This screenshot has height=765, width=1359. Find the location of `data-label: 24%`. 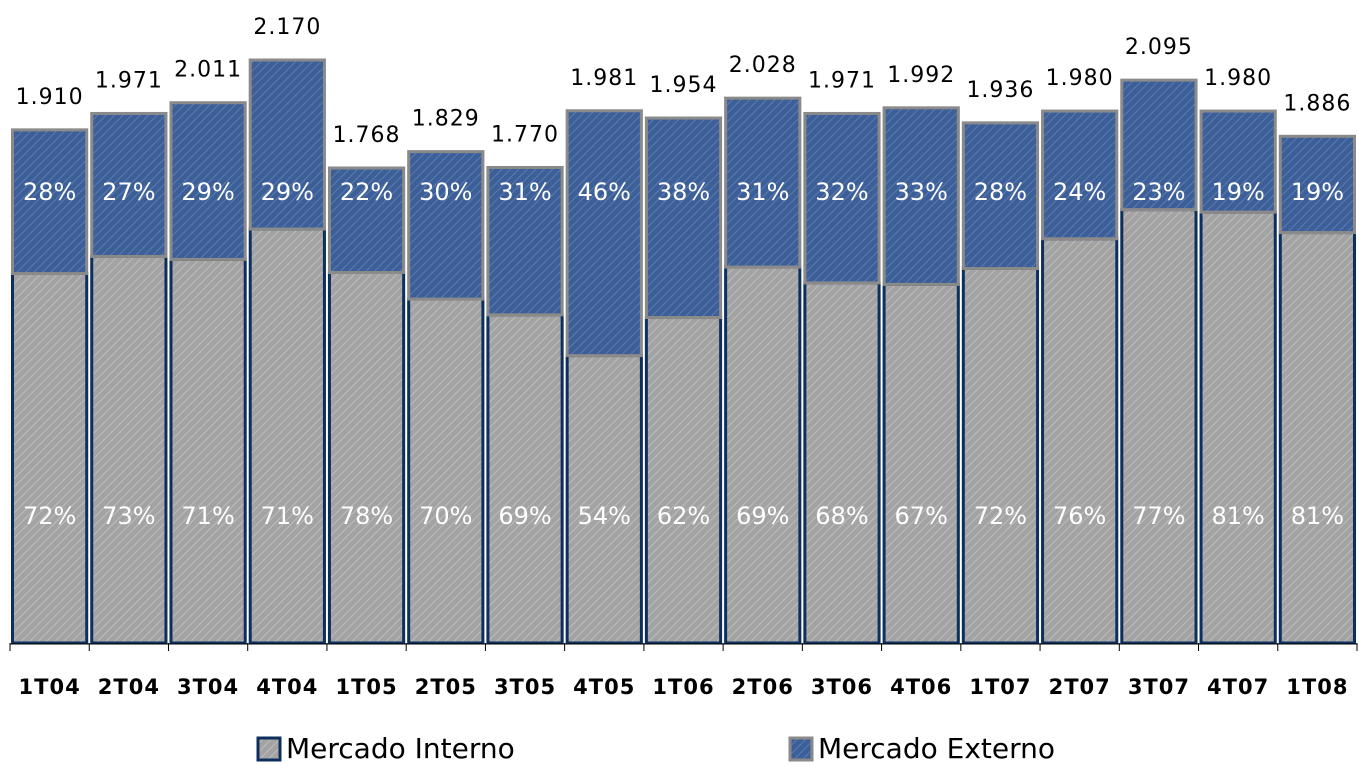

data-label: 24% is located at coordinates (1079, 192).